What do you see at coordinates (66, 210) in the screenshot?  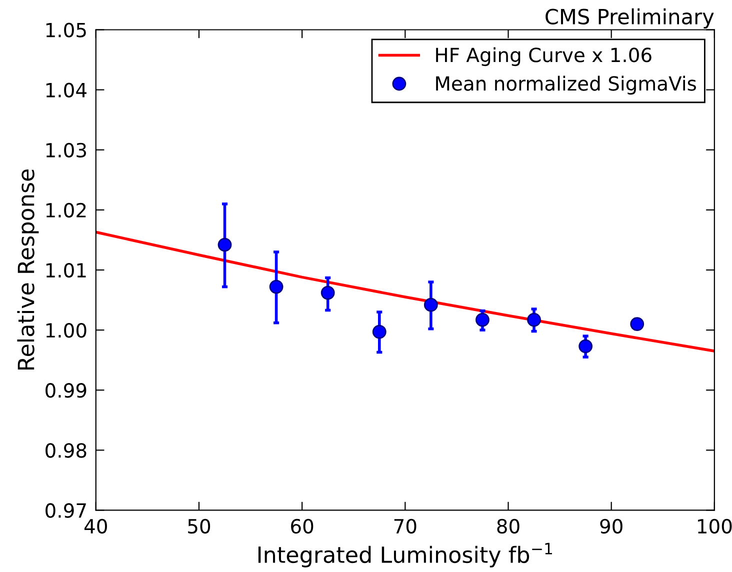 I see `y-tick-label: 1.02` at bounding box center [66, 210].